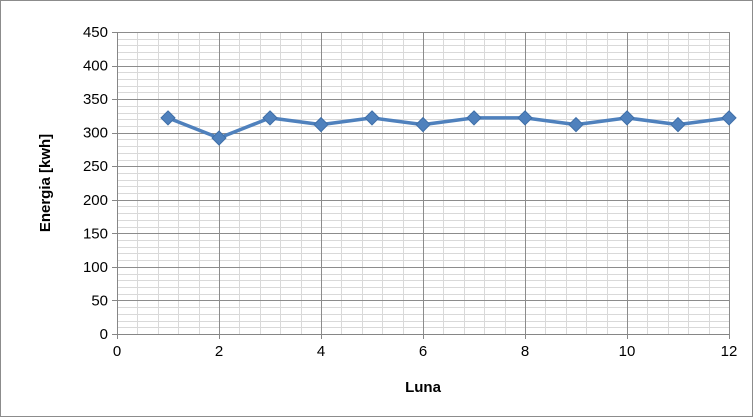 The image size is (753, 417). I want to click on y-tick-label: 150, so click(95, 233).